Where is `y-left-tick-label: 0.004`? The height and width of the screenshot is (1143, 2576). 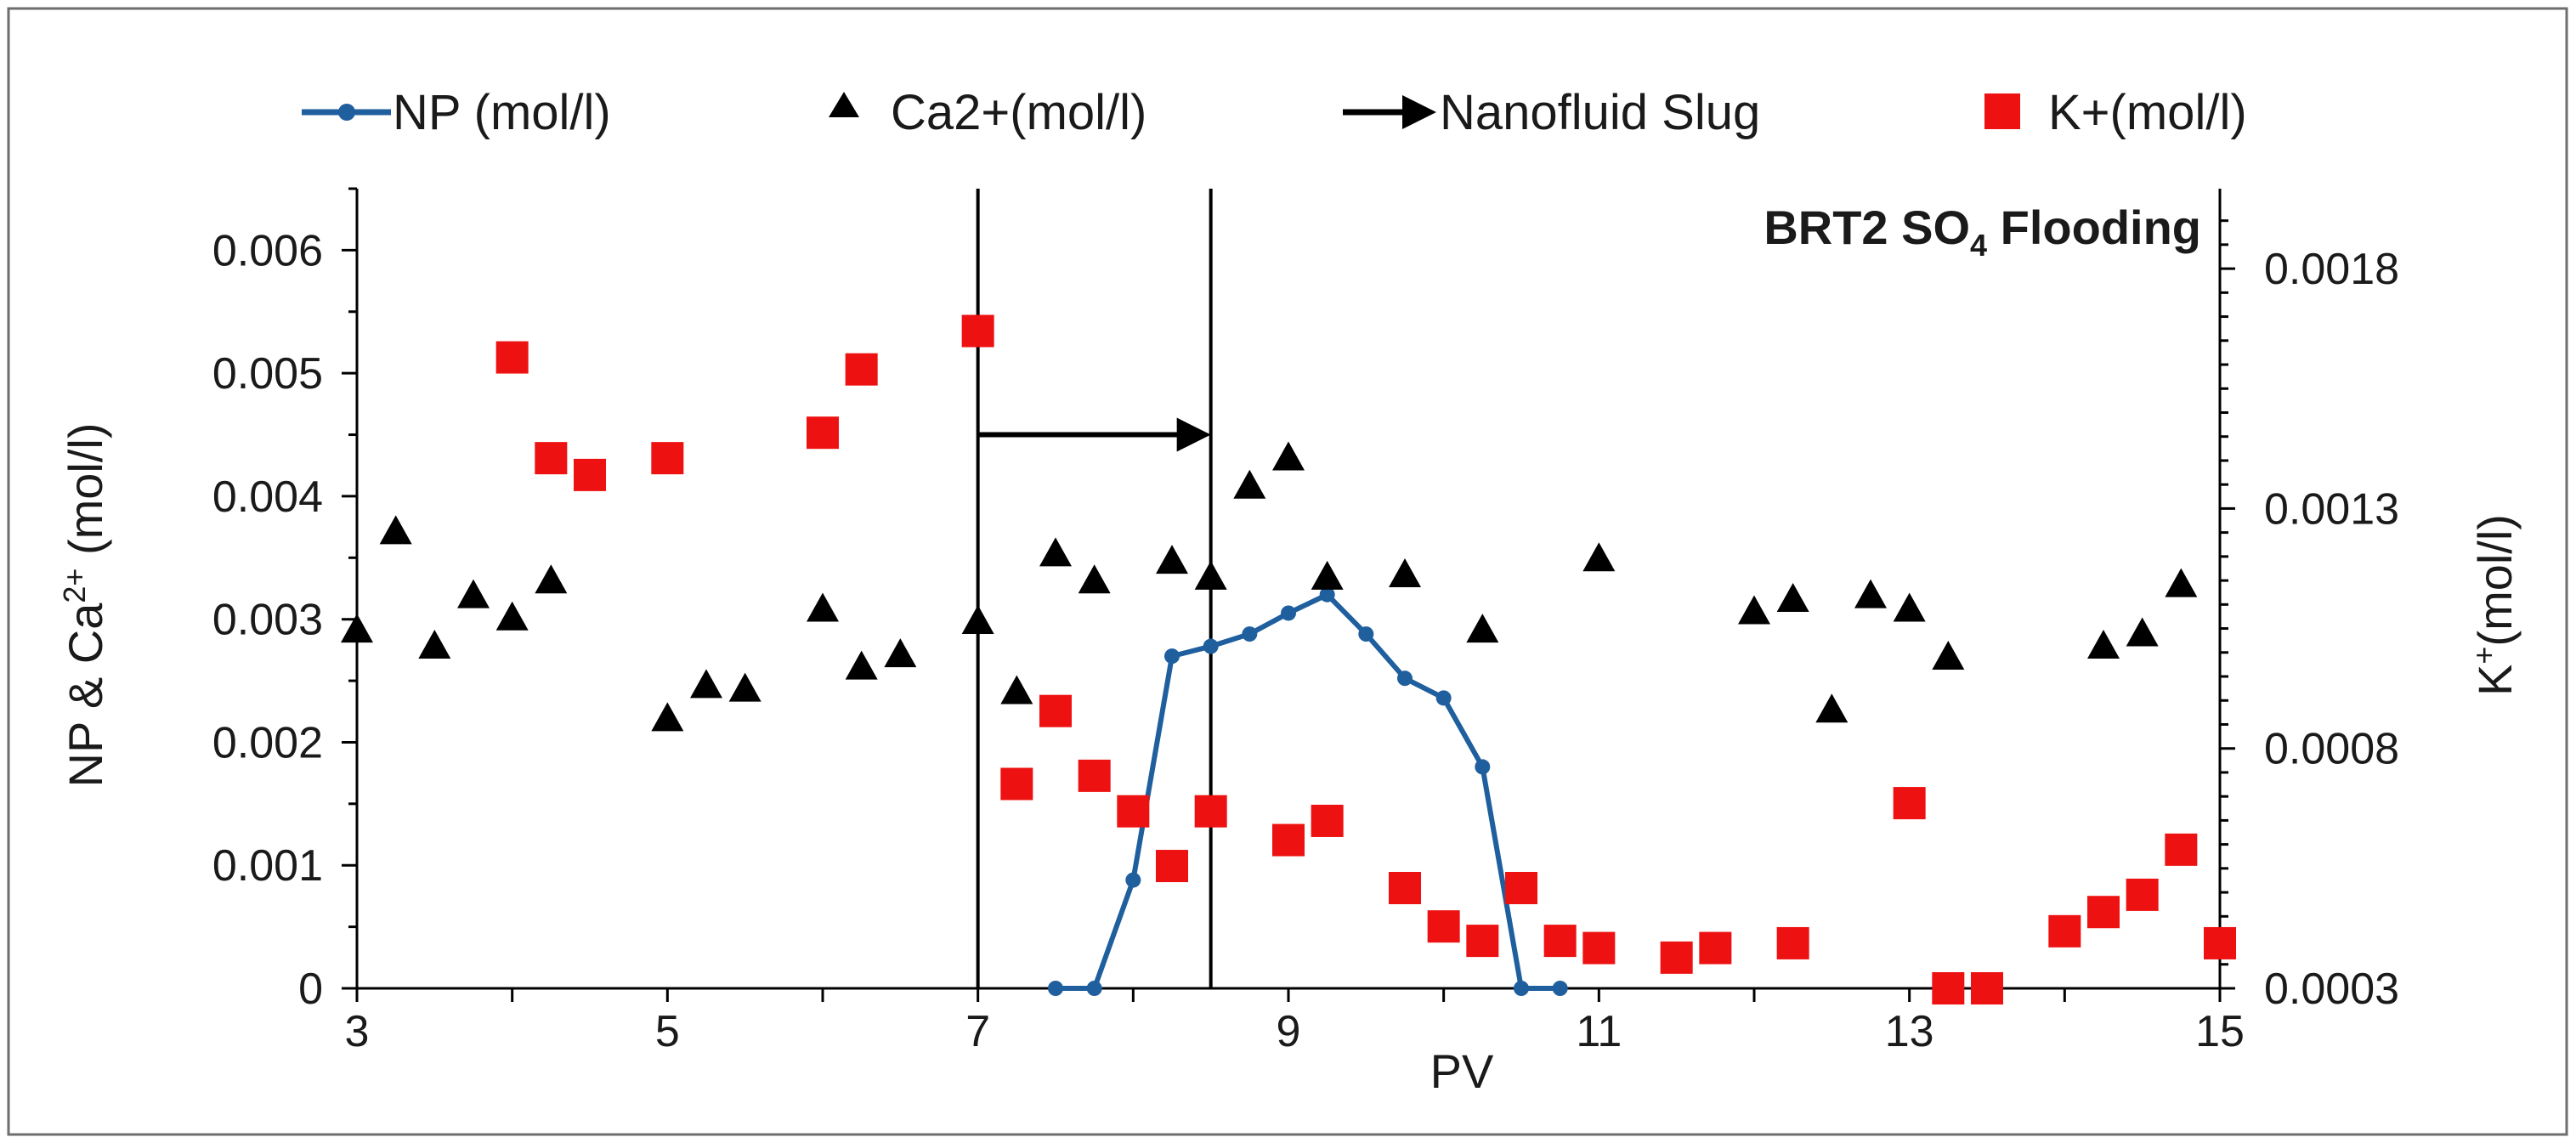 y-left-tick-label: 0.004 is located at coordinates (267, 497).